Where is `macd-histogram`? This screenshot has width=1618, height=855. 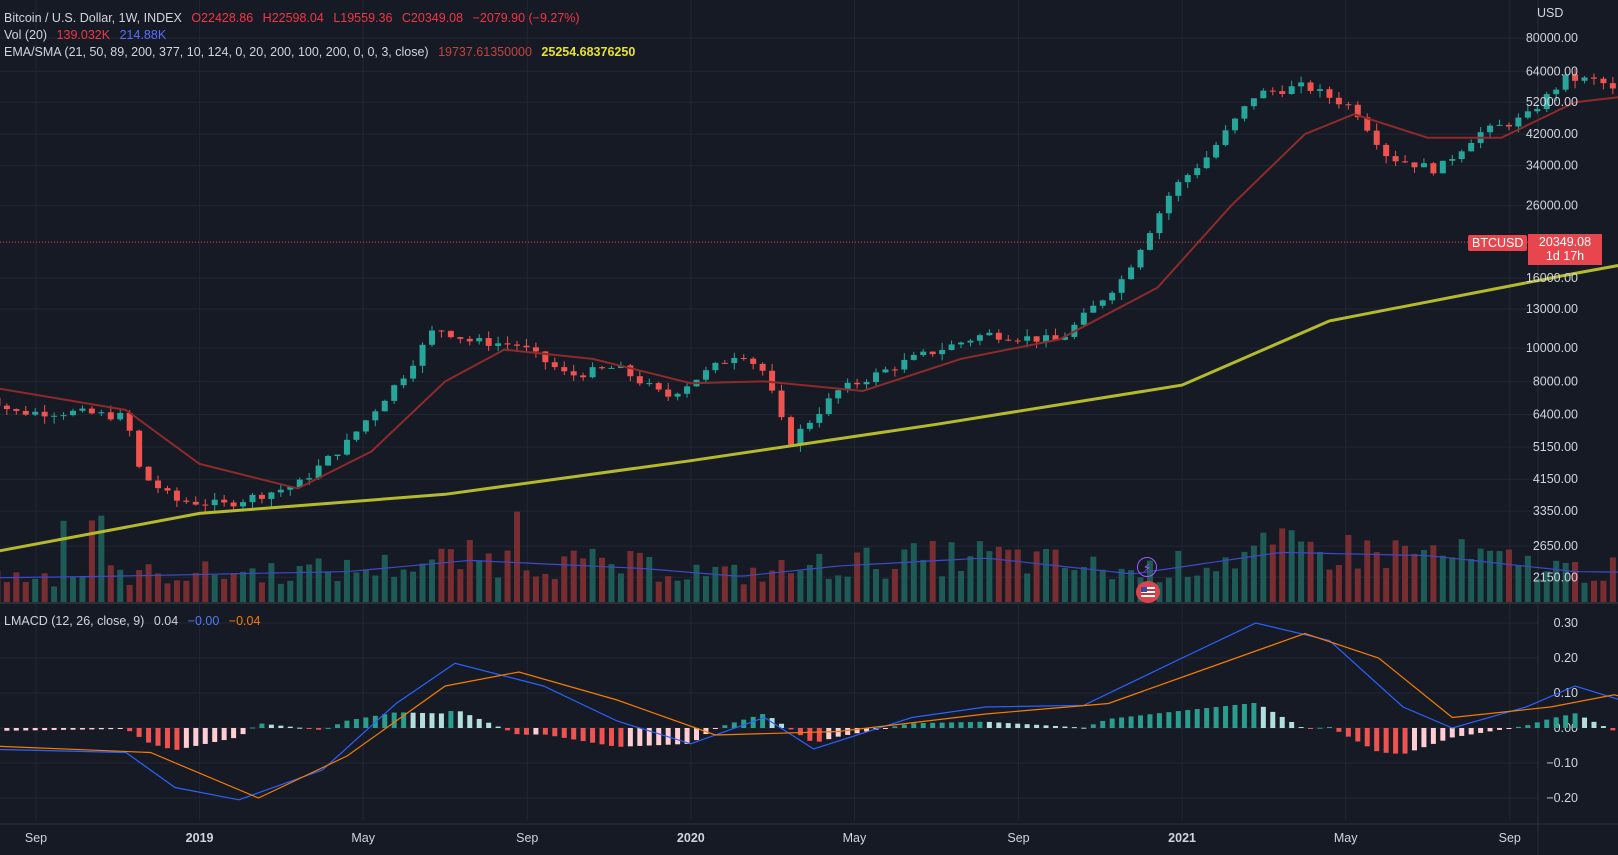
macd-histogram is located at coordinates (810, 728).